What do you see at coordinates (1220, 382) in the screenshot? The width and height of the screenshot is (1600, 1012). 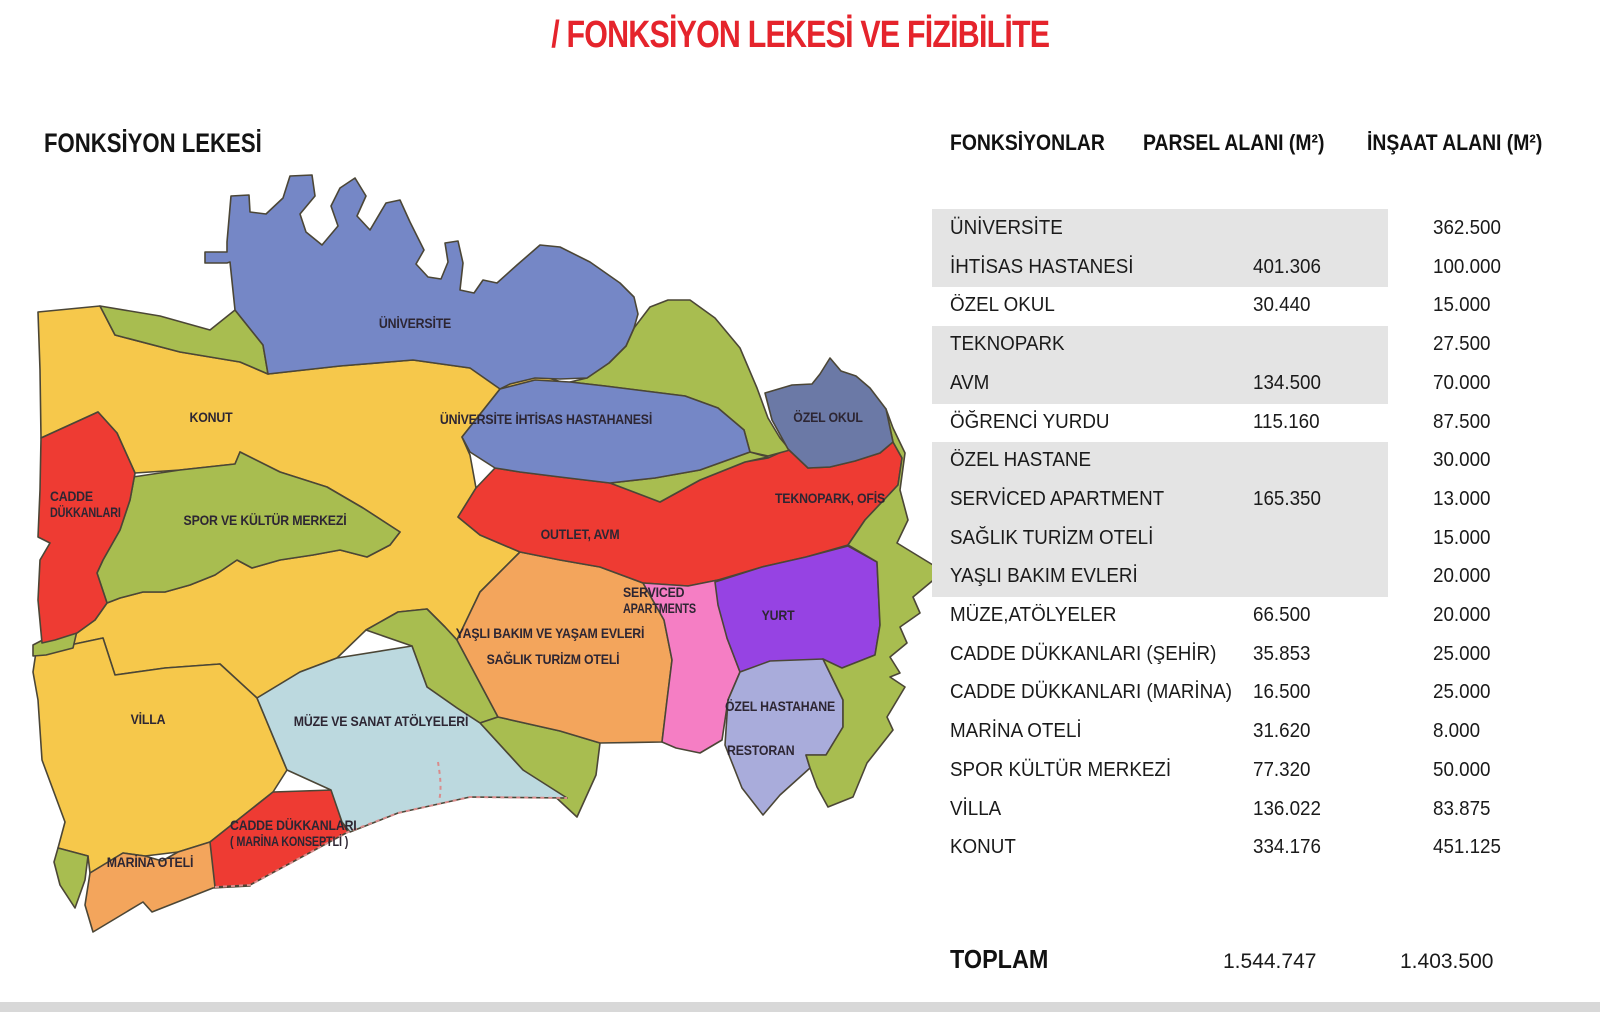 I see `table-row: AVM 134.500 70.000` at bounding box center [1220, 382].